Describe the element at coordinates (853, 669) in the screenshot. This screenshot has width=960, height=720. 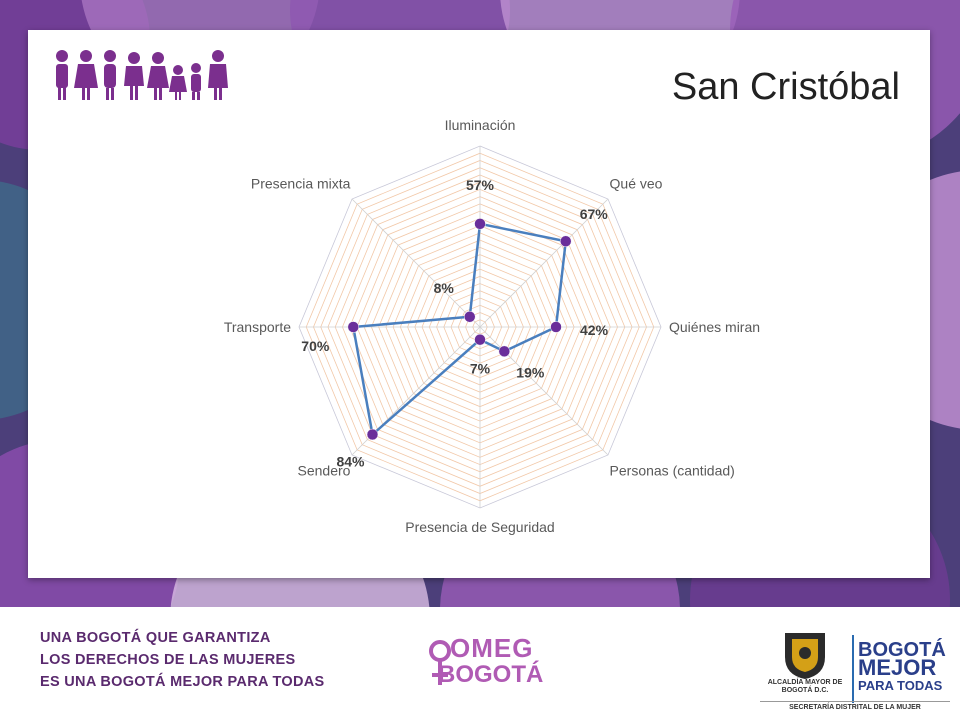
I see `divider` at that location.